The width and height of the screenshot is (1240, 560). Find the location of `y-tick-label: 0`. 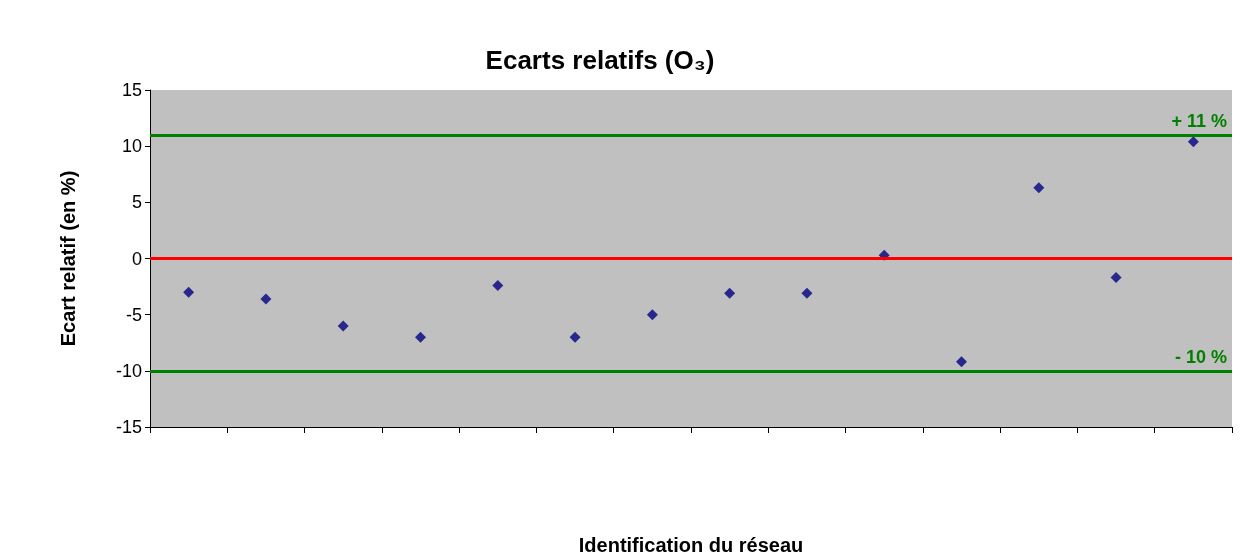

y-tick-label: 0 is located at coordinates (136, 258).